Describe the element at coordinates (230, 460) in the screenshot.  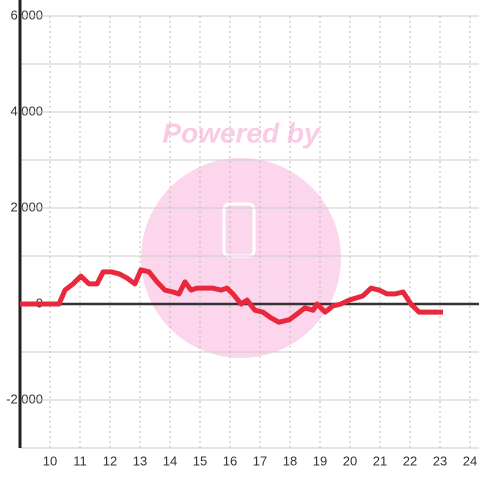
I see `x-tick-label: 16` at that location.